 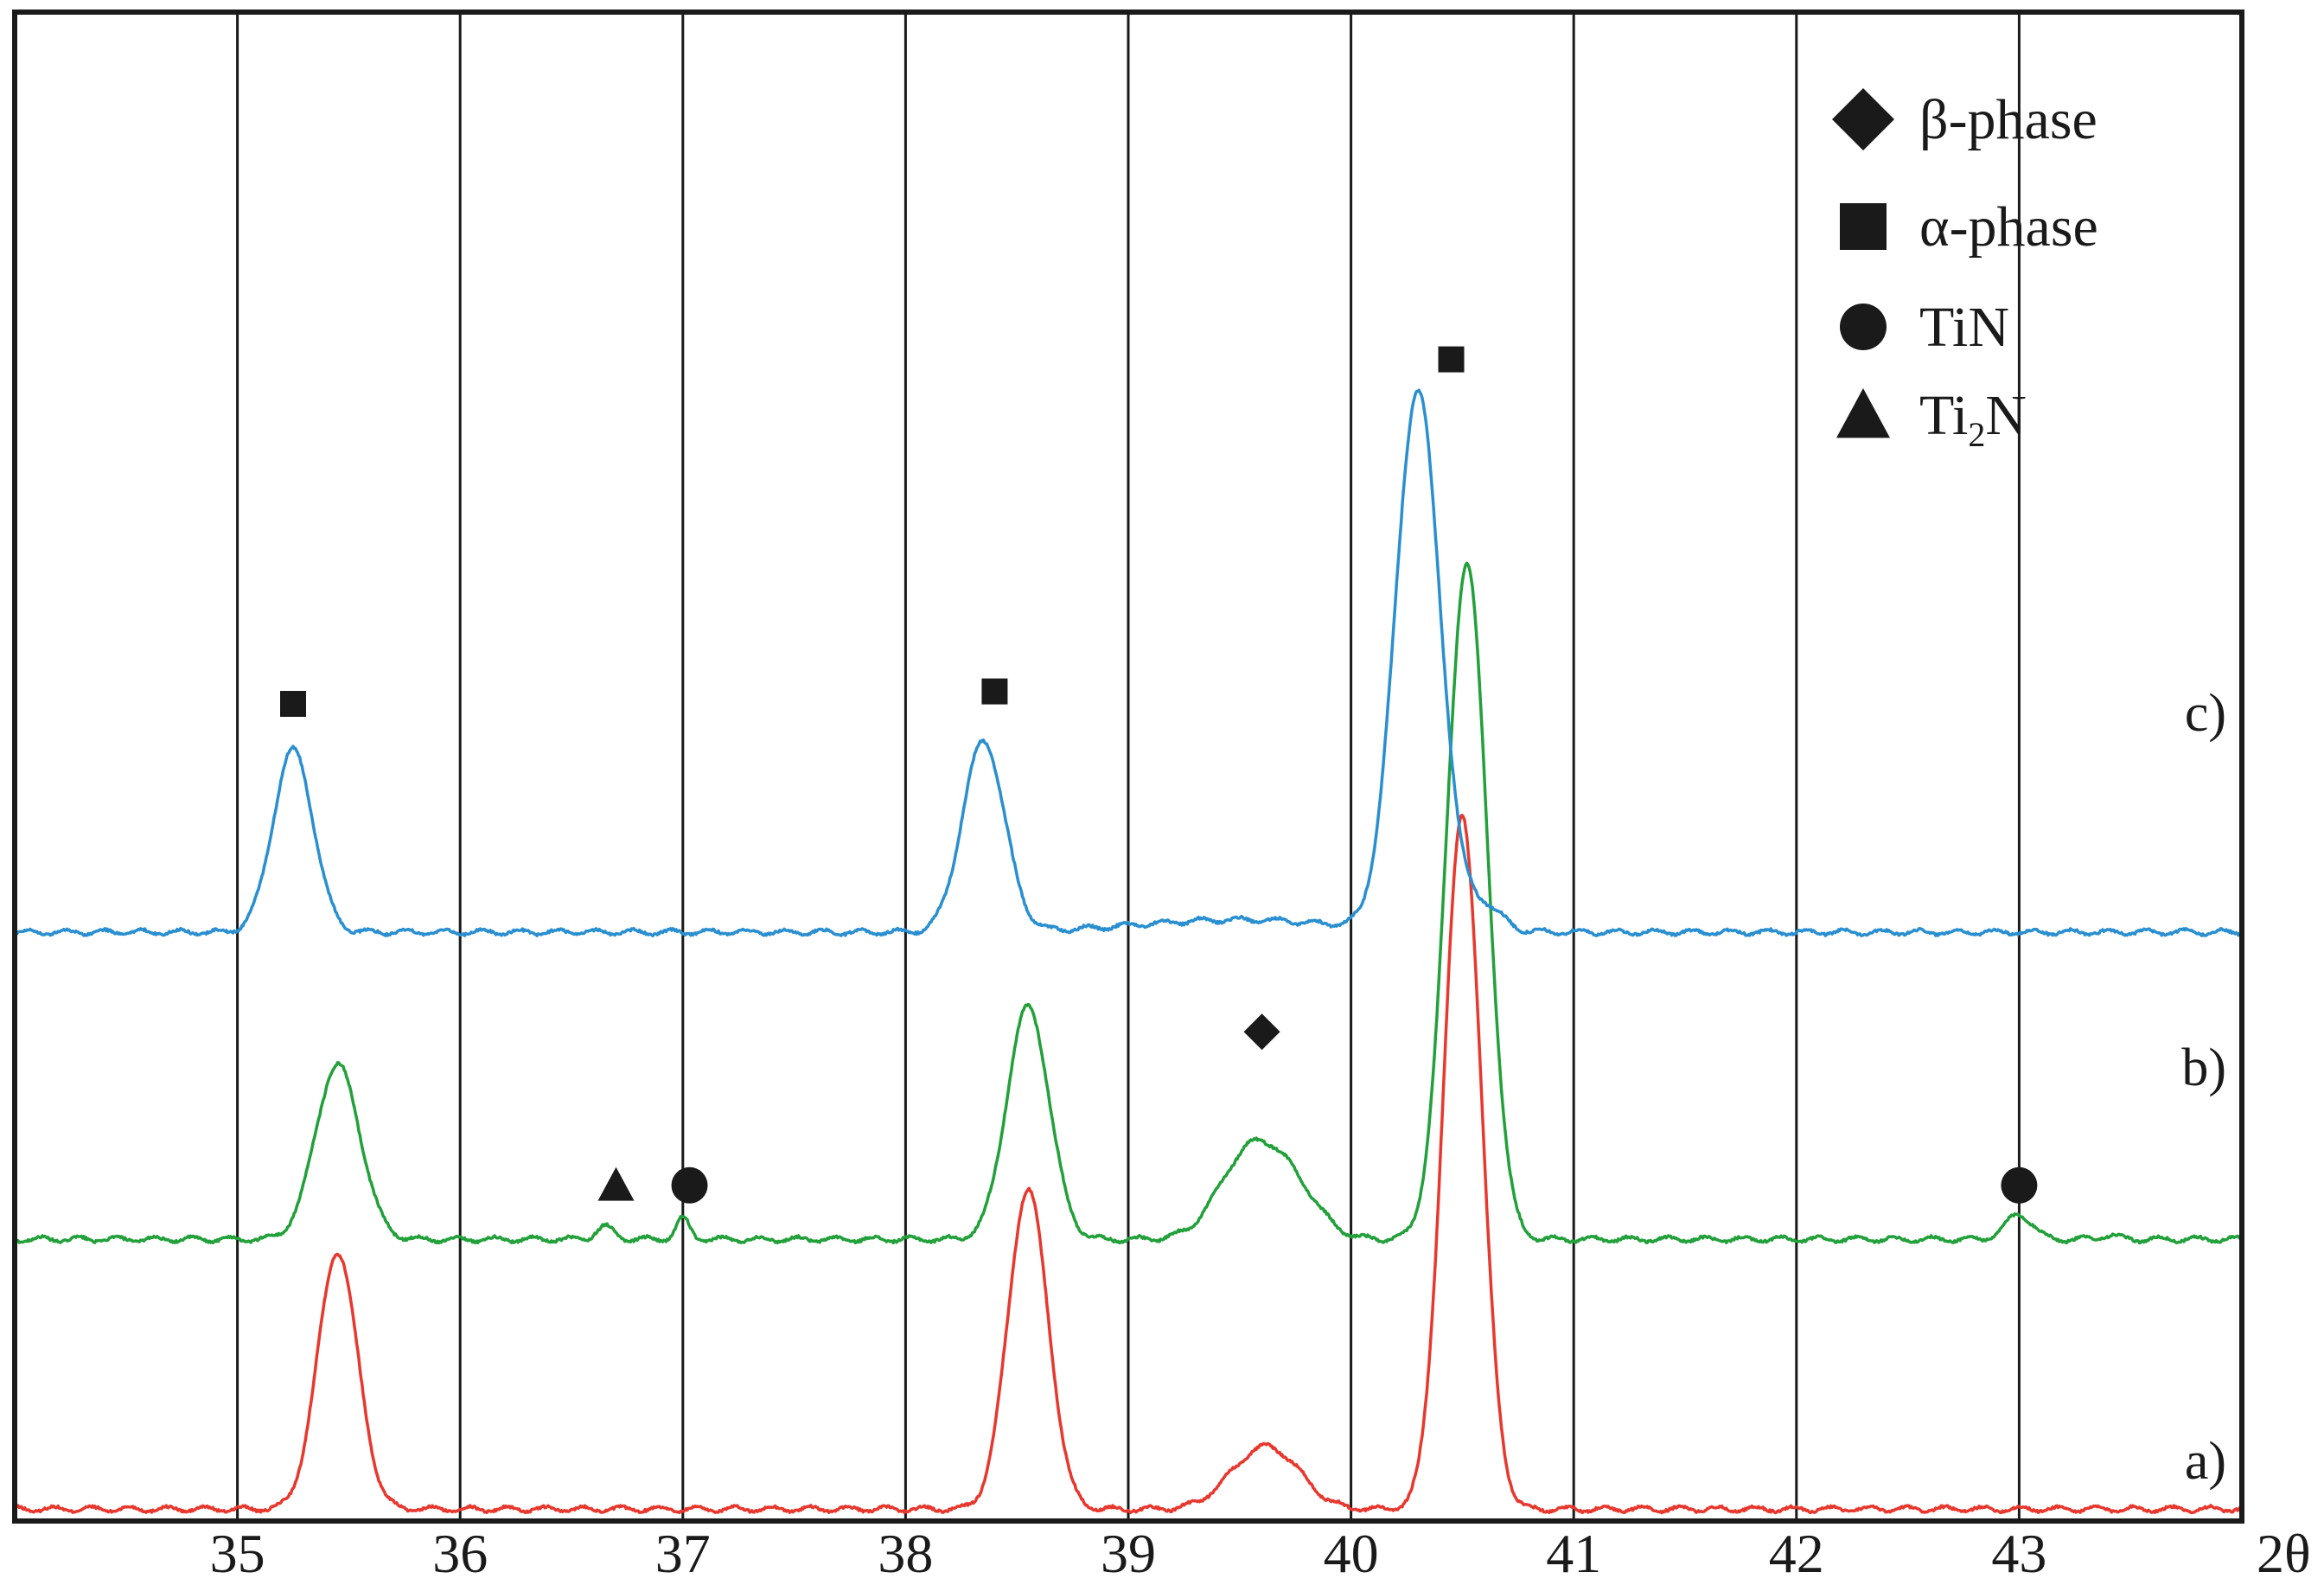 I want to click on x-tick-label: 41, so click(x=1573, y=1553).